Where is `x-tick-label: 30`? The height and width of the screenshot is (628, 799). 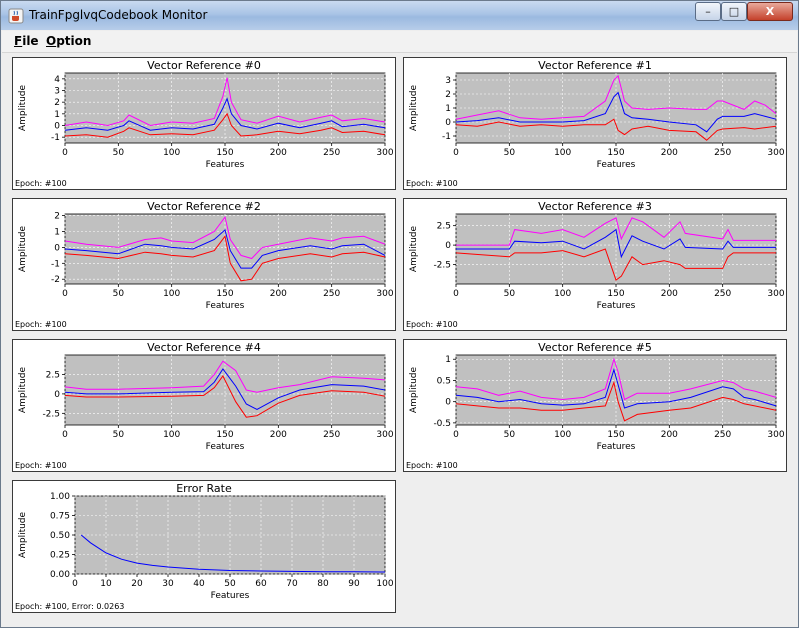 x-tick-label: 30 is located at coordinates (168, 584).